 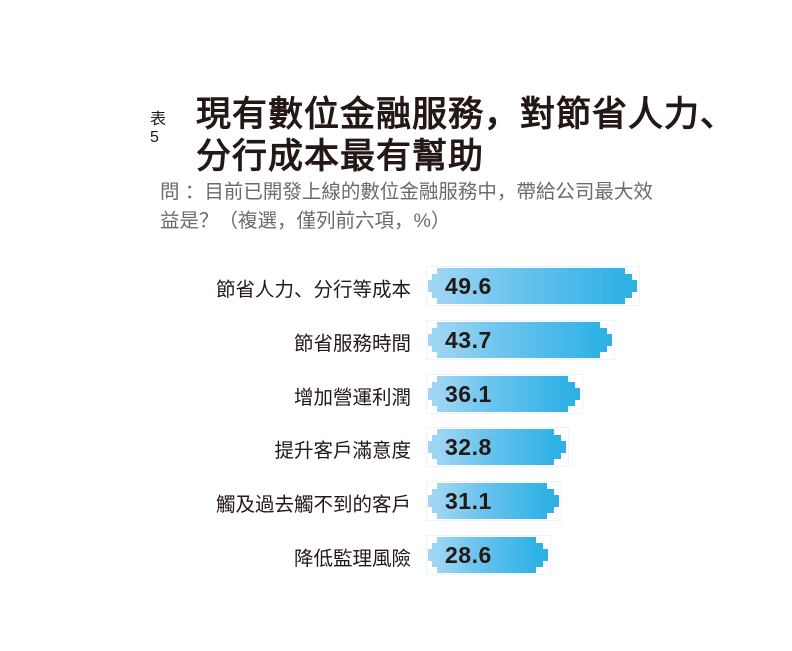 I want to click on chart-title-line-2: 分行成本最有幫助, so click(x=340, y=156).